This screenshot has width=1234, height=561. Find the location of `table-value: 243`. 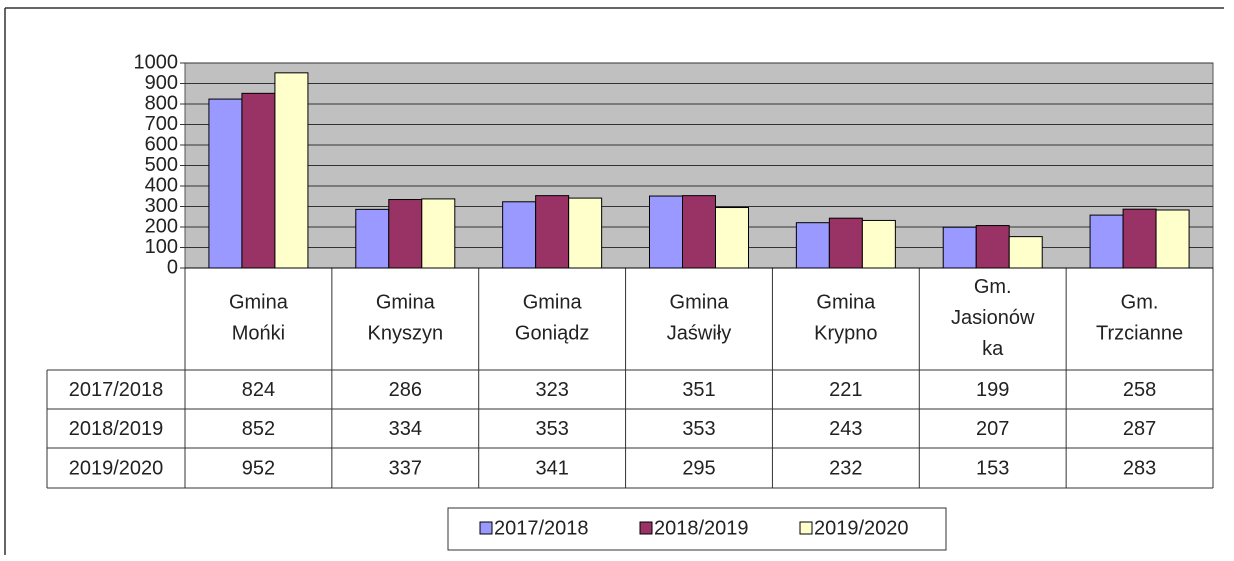

table-value: 243 is located at coordinates (845, 429).